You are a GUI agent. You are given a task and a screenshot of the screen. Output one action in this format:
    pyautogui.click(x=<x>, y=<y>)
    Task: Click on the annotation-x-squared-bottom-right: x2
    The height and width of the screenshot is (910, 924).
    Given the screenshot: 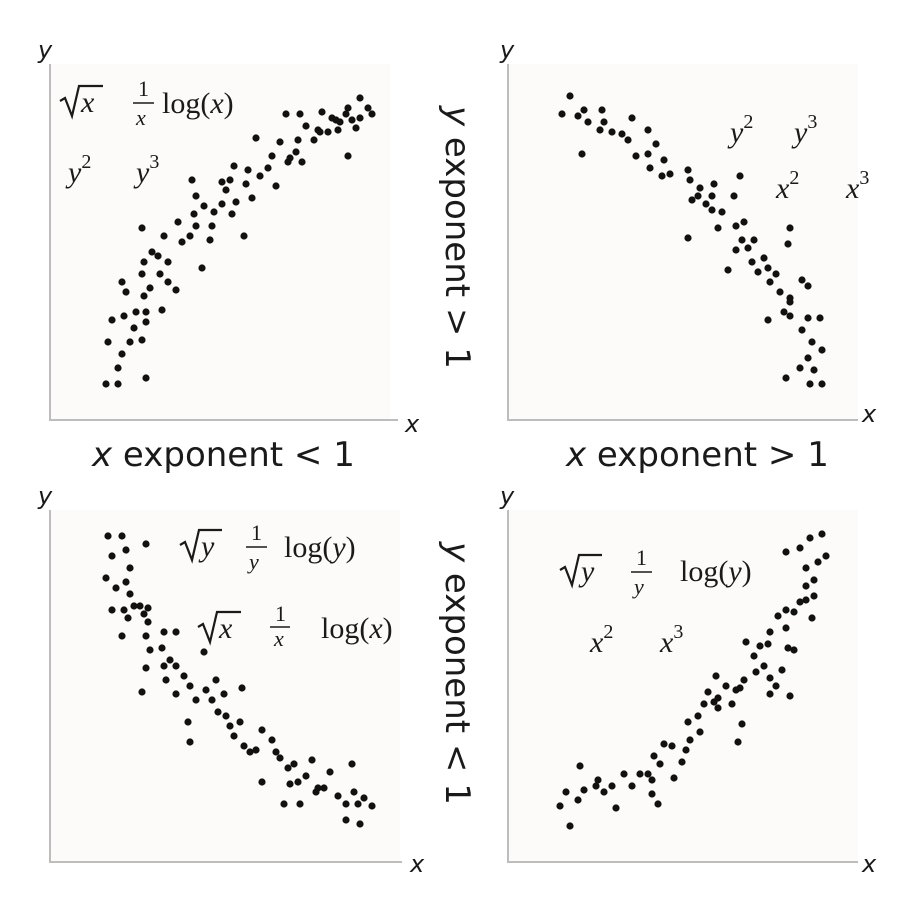 What is the action you would take?
    pyautogui.click(x=601, y=640)
    